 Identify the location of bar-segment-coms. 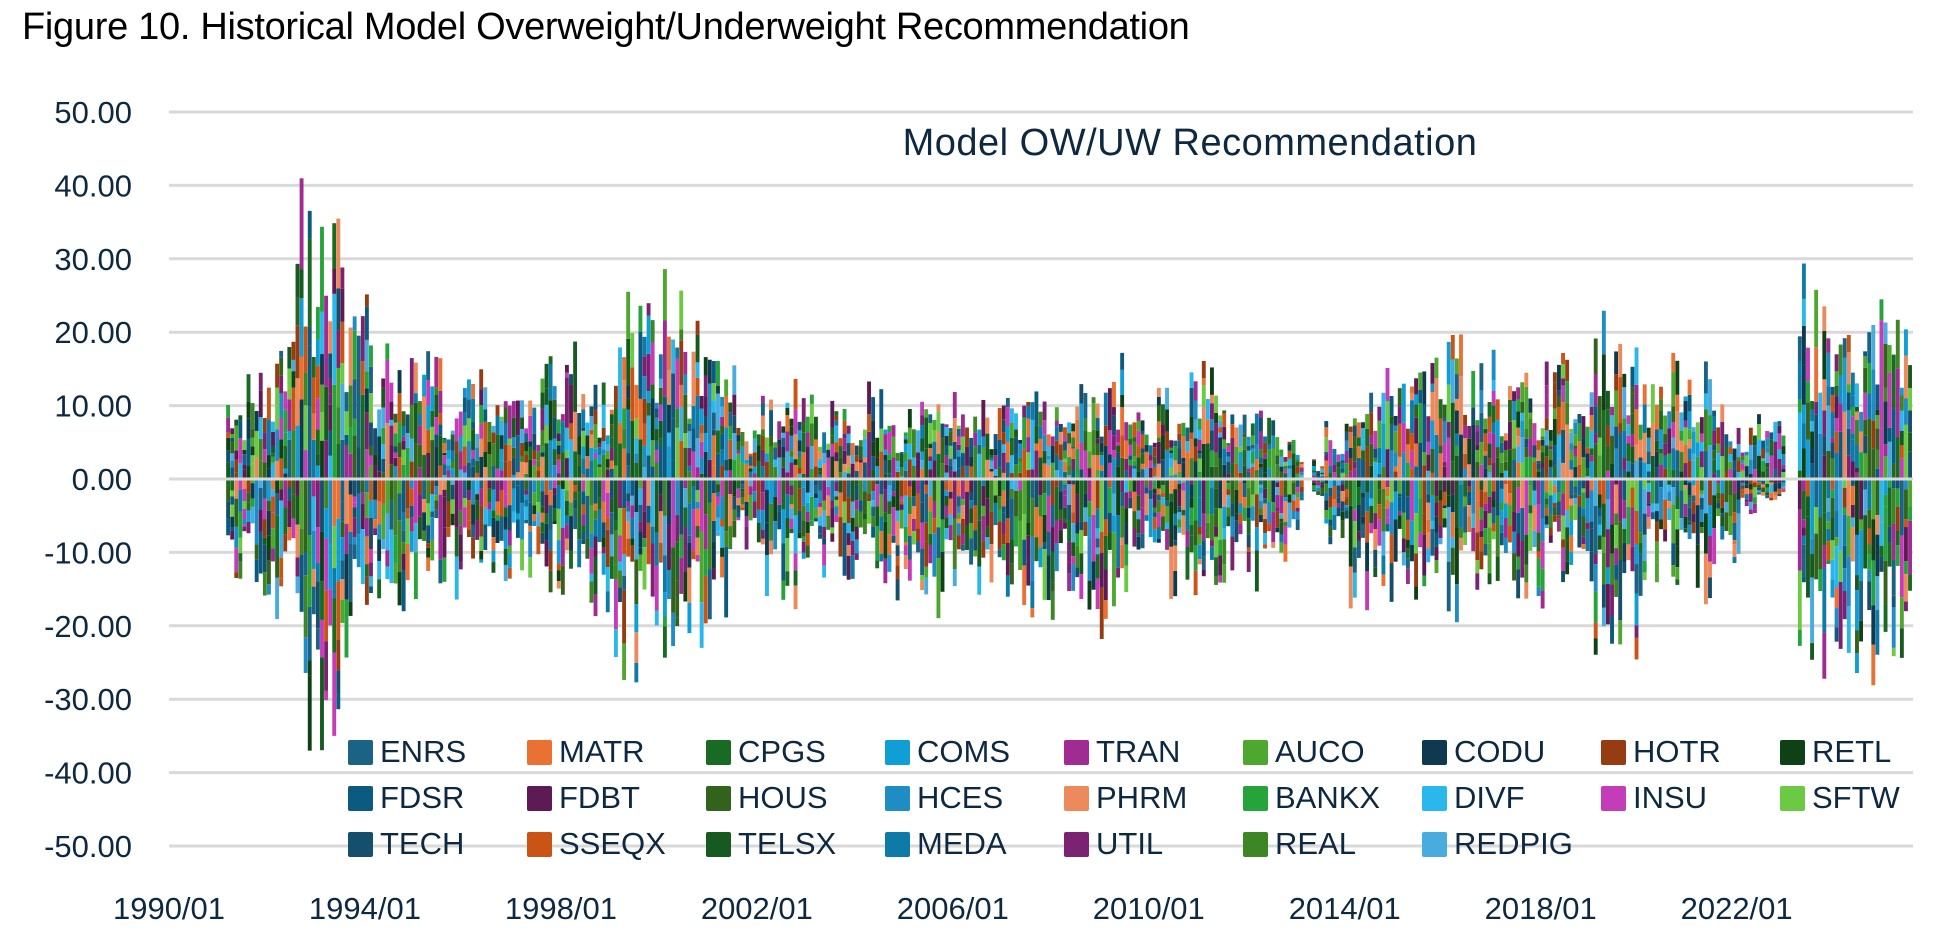
(1906, 342).